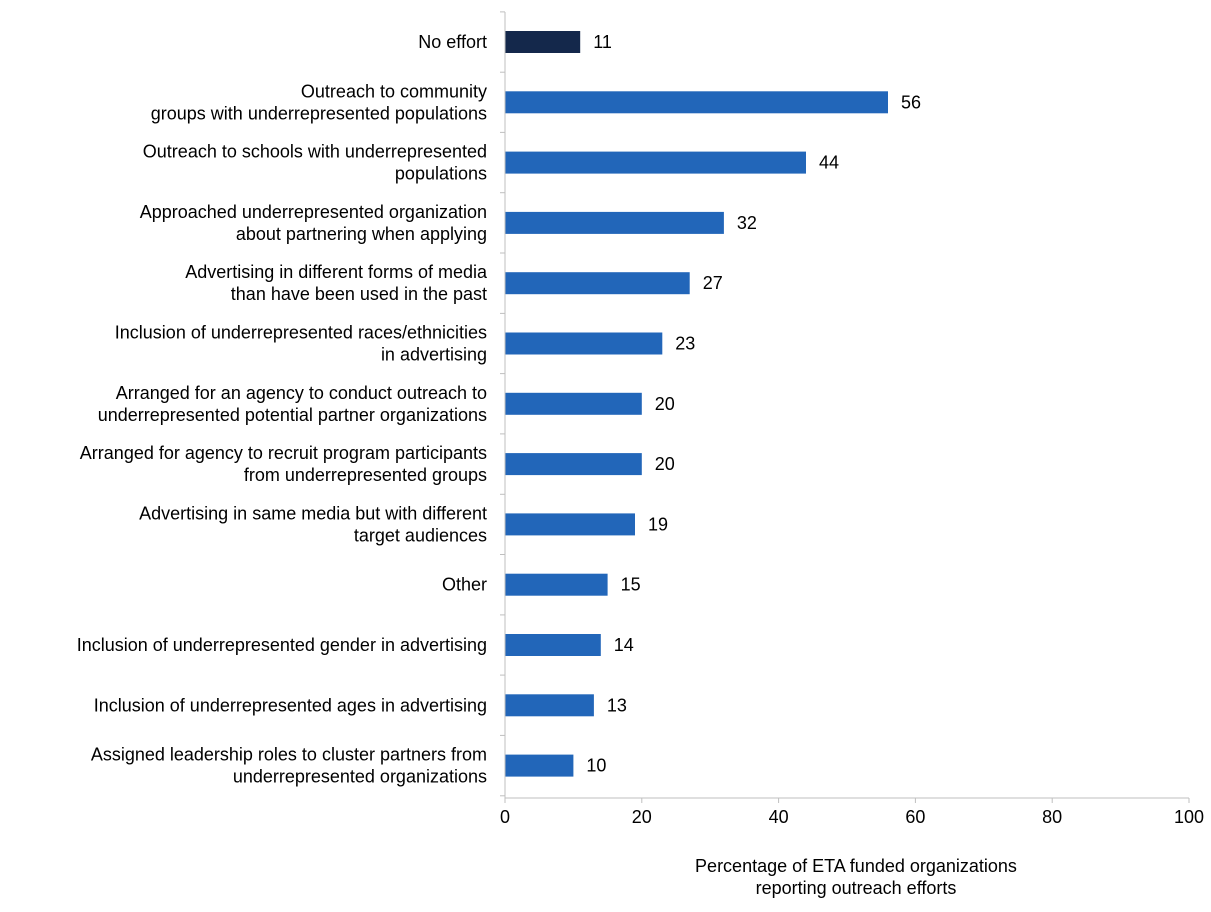 The image size is (1211, 912). What do you see at coordinates (658, 524) in the screenshot?
I see `data-label: 19` at bounding box center [658, 524].